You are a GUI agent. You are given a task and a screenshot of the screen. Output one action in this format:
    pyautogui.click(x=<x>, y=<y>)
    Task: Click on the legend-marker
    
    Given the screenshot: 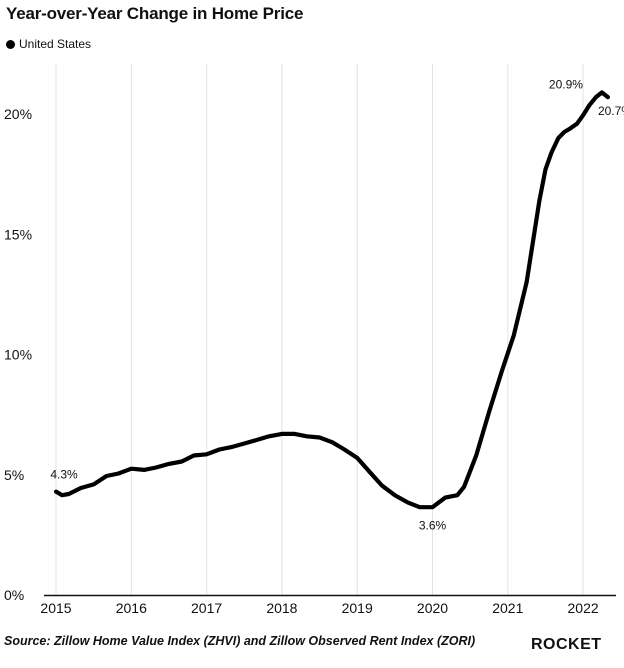 What is the action you would take?
    pyautogui.click(x=10, y=44)
    